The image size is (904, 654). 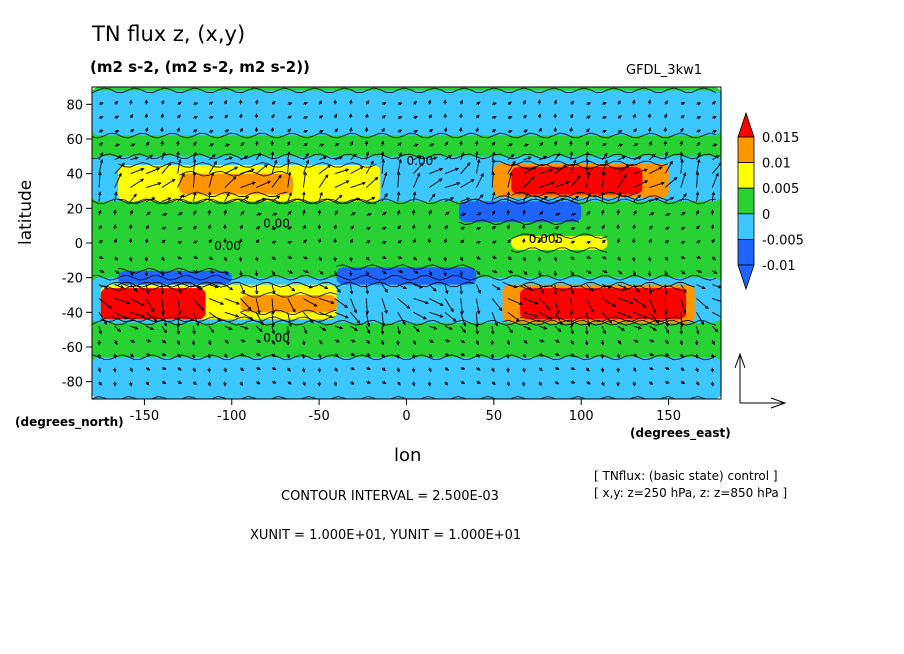 What do you see at coordinates (72, 383) in the screenshot?
I see `y-tick-label: -80` at bounding box center [72, 383].